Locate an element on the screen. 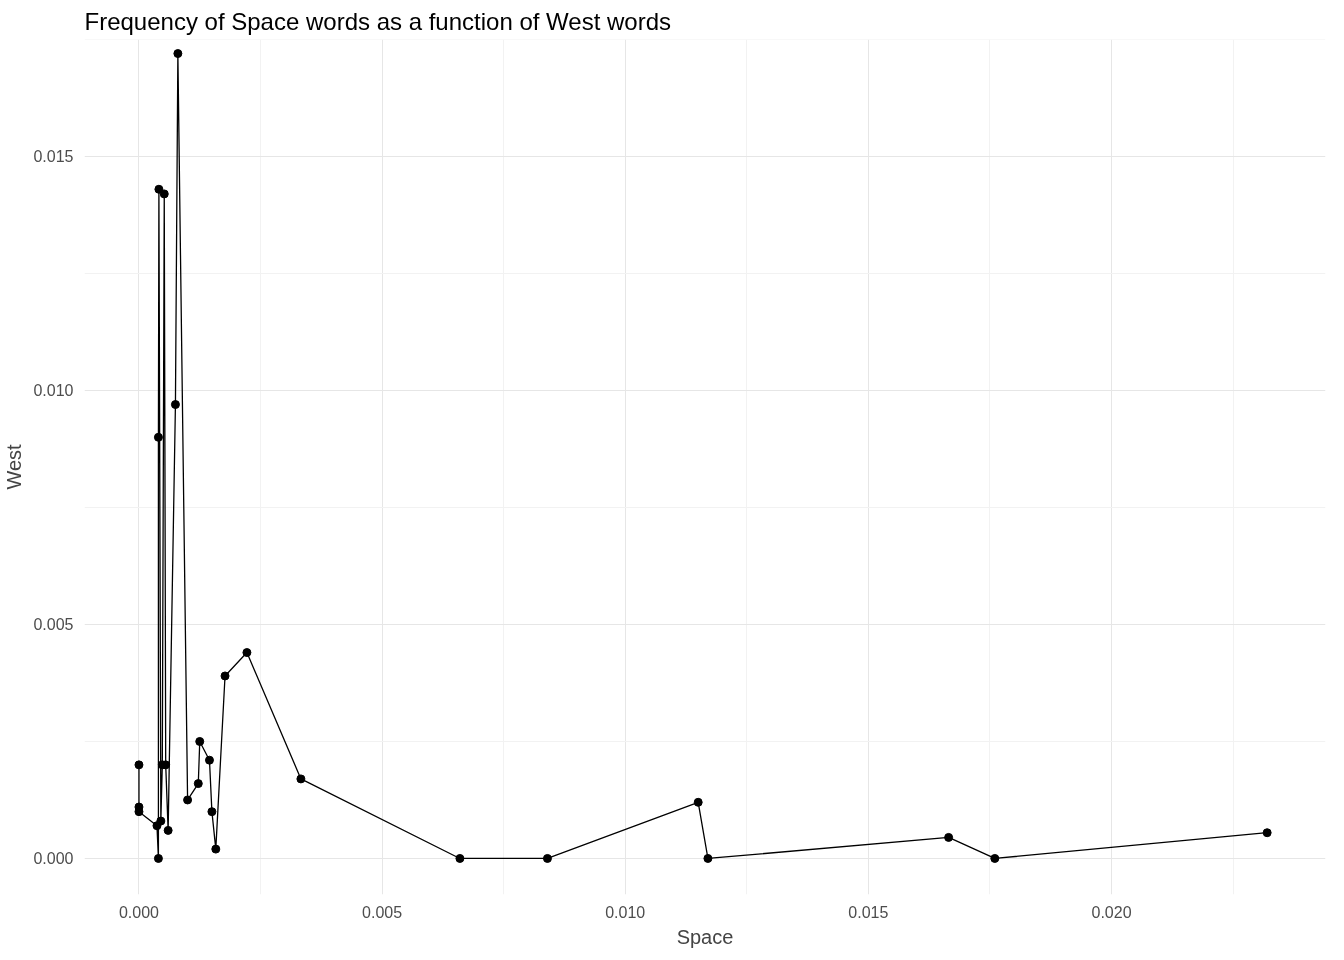  x-axis-title: Space is located at coordinates (705, 936).